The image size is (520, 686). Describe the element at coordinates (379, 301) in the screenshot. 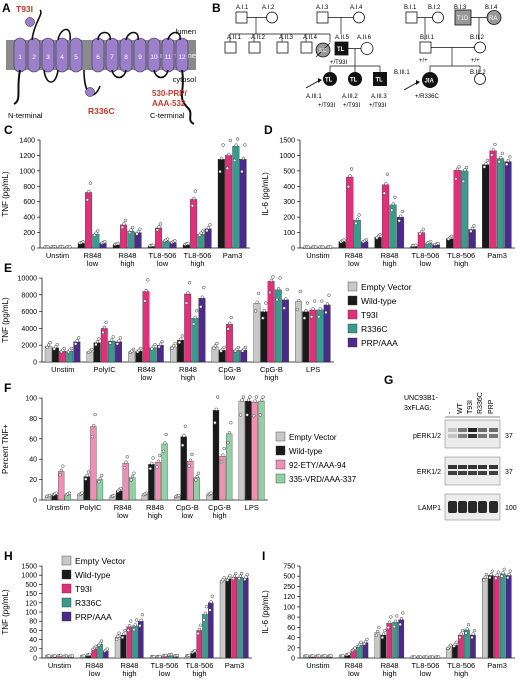

I see `legend-label: Wild-type` at that location.